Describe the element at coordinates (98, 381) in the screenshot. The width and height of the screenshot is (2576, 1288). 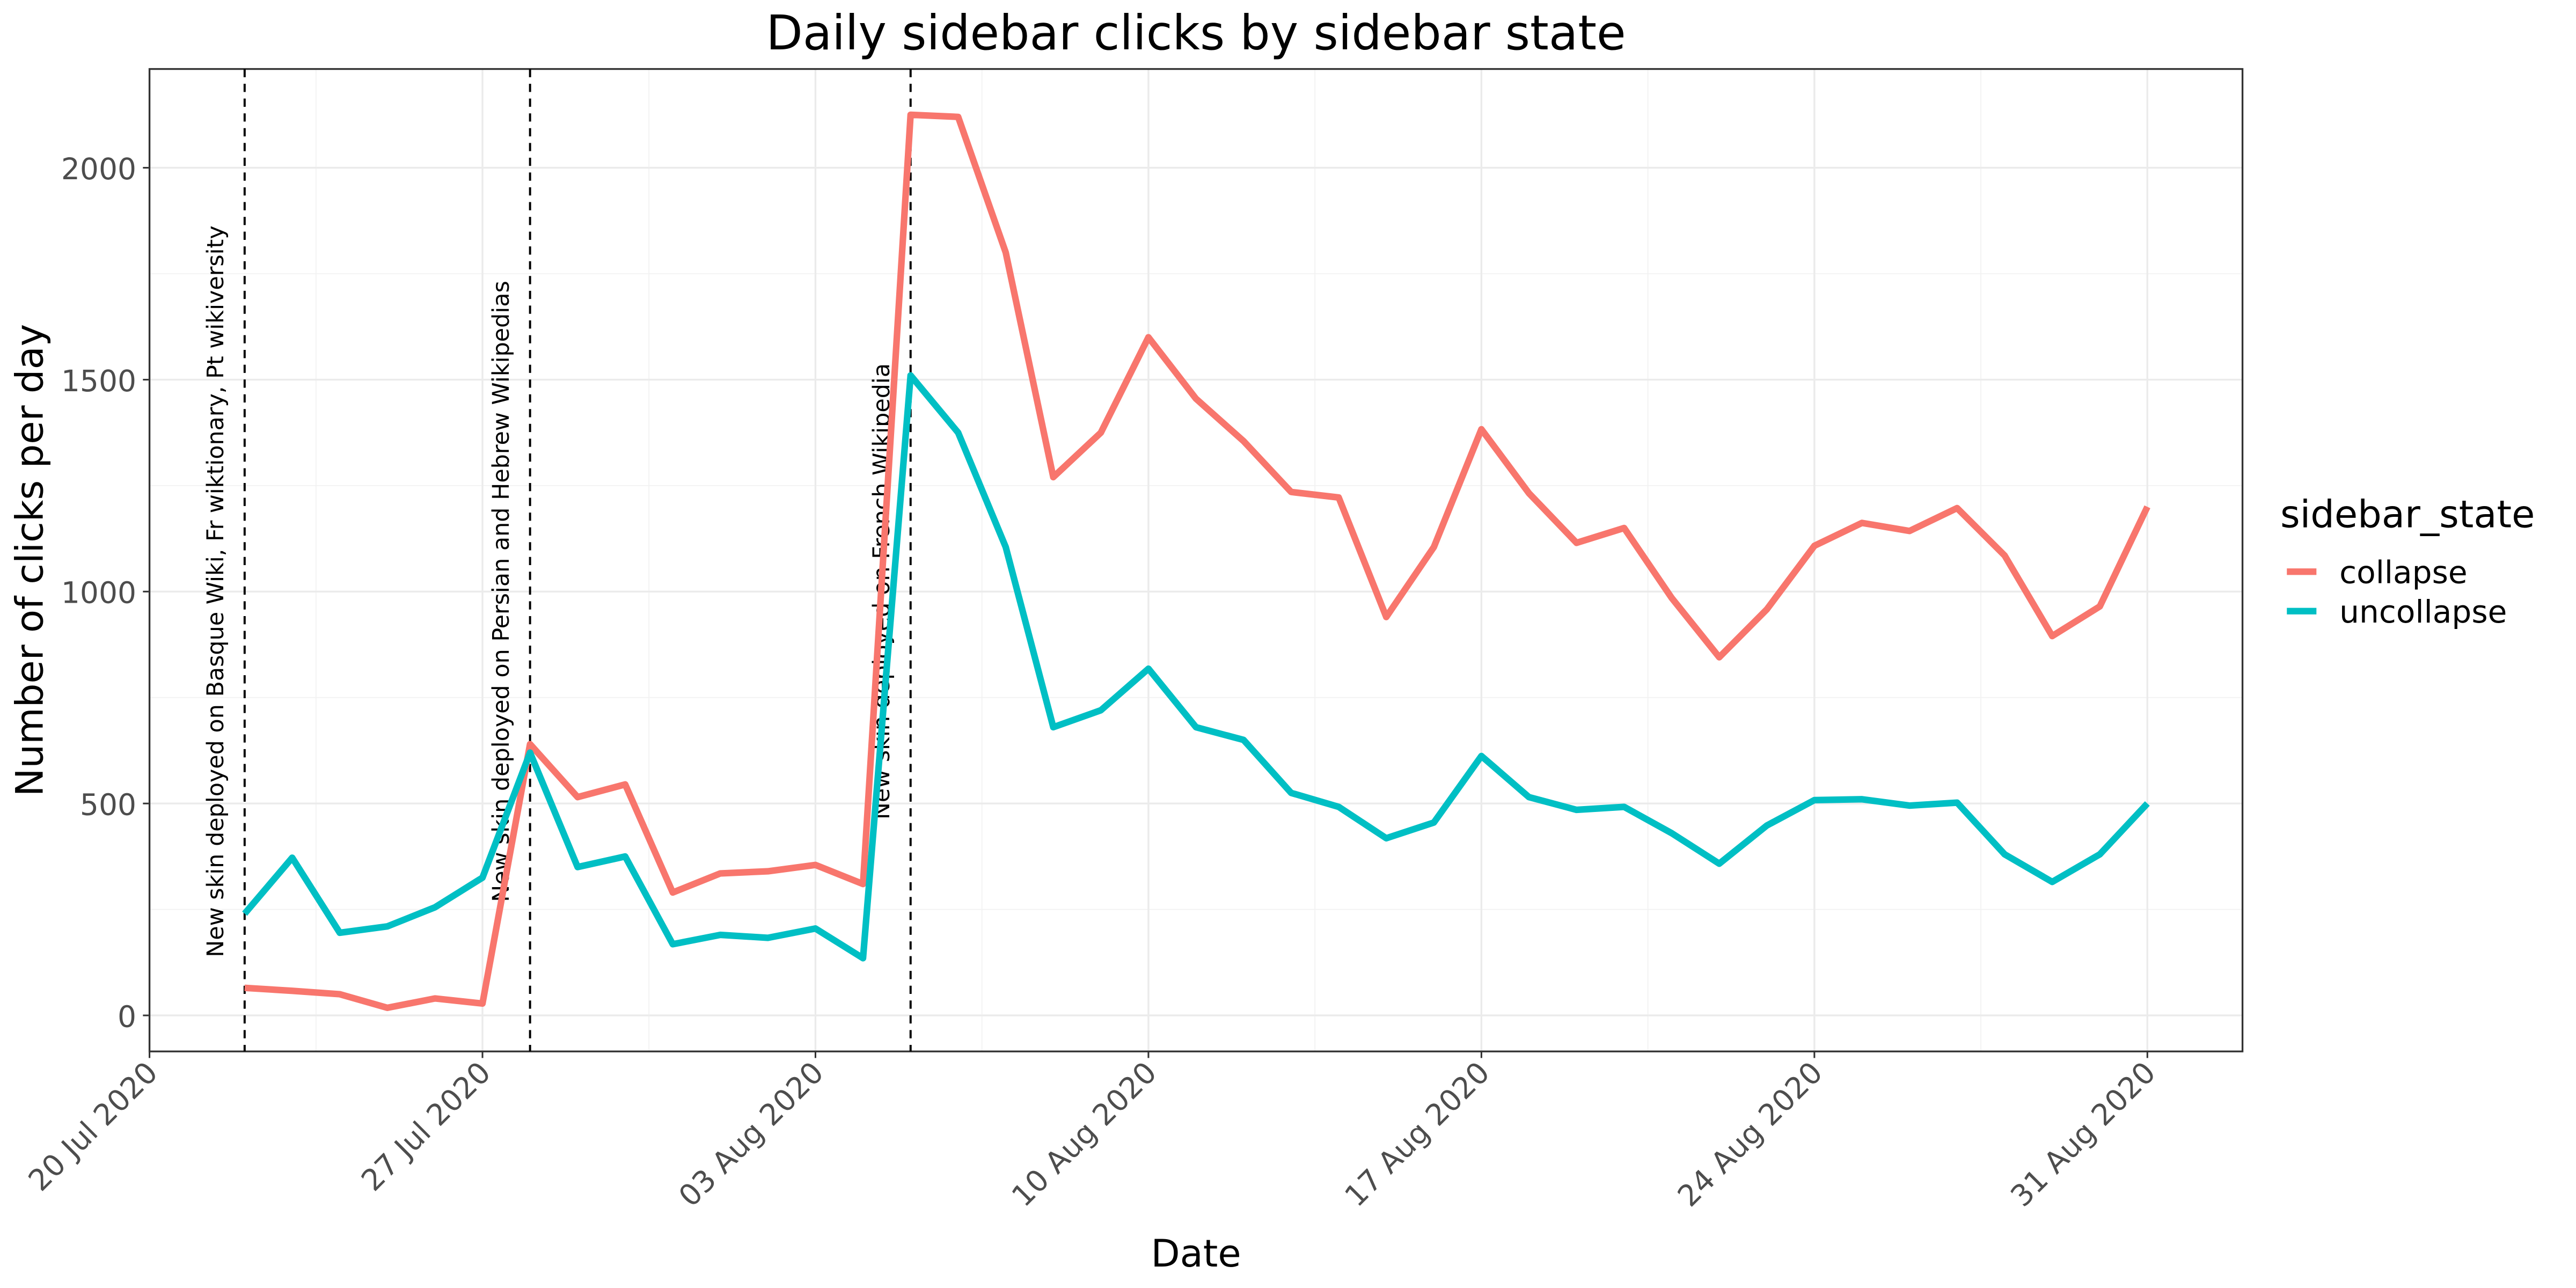
I see `y-tick-label: 1500` at that location.